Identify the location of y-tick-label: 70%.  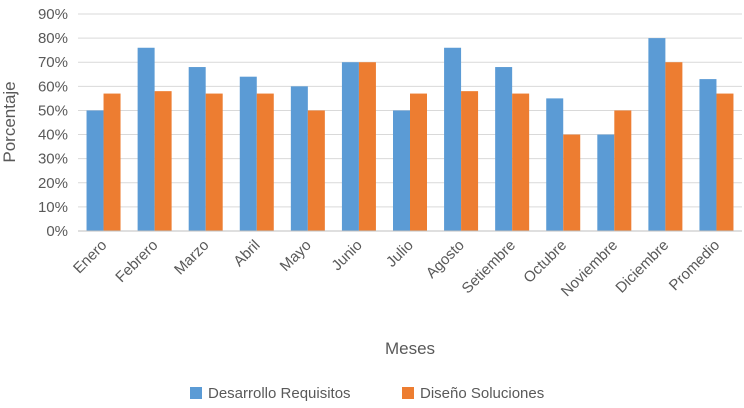
(53, 62).